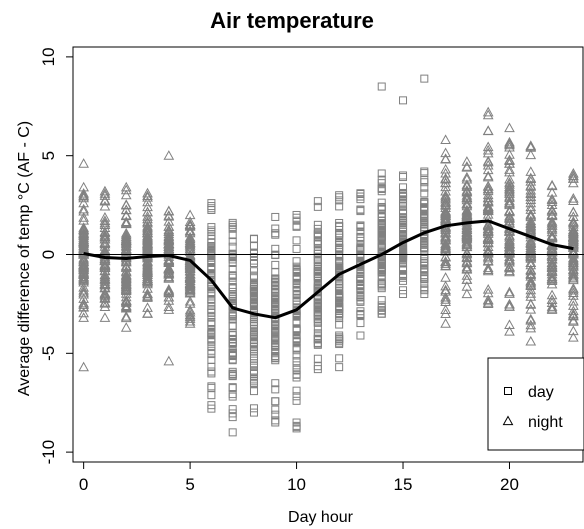 The width and height of the screenshot is (584, 529). What do you see at coordinates (48, 353) in the screenshot?
I see `y-tick-label: -5` at bounding box center [48, 353].